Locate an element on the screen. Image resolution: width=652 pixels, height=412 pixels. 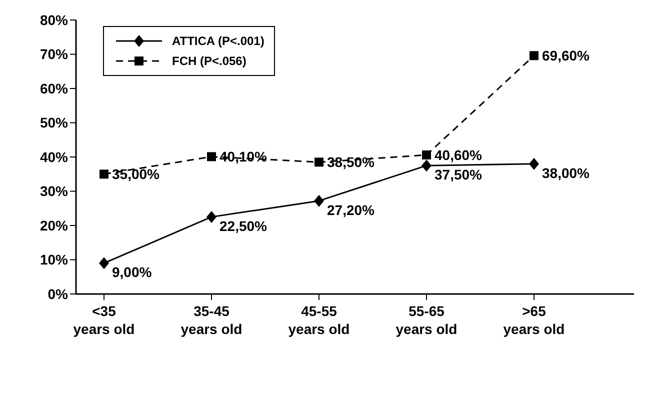
y-tick-label: 70% is located at coordinates (54, 54).